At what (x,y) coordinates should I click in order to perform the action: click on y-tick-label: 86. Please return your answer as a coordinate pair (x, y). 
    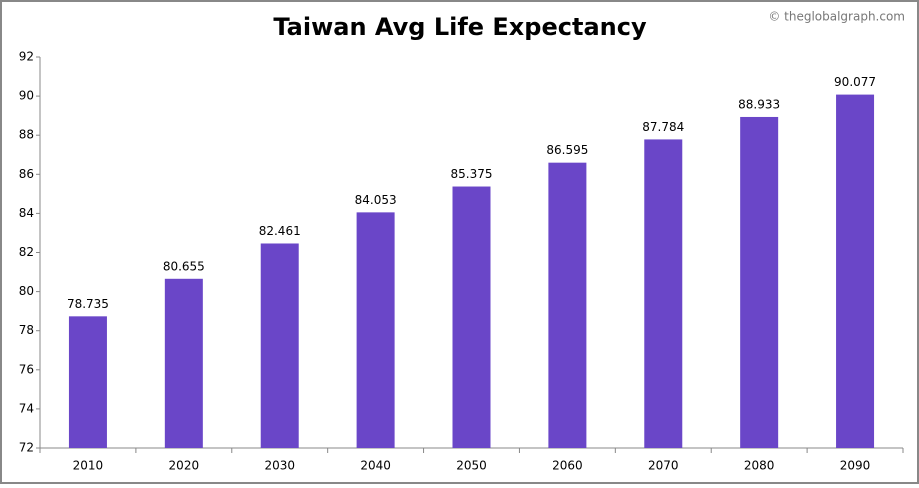
    Looking at the image, I should click on (26, 174).